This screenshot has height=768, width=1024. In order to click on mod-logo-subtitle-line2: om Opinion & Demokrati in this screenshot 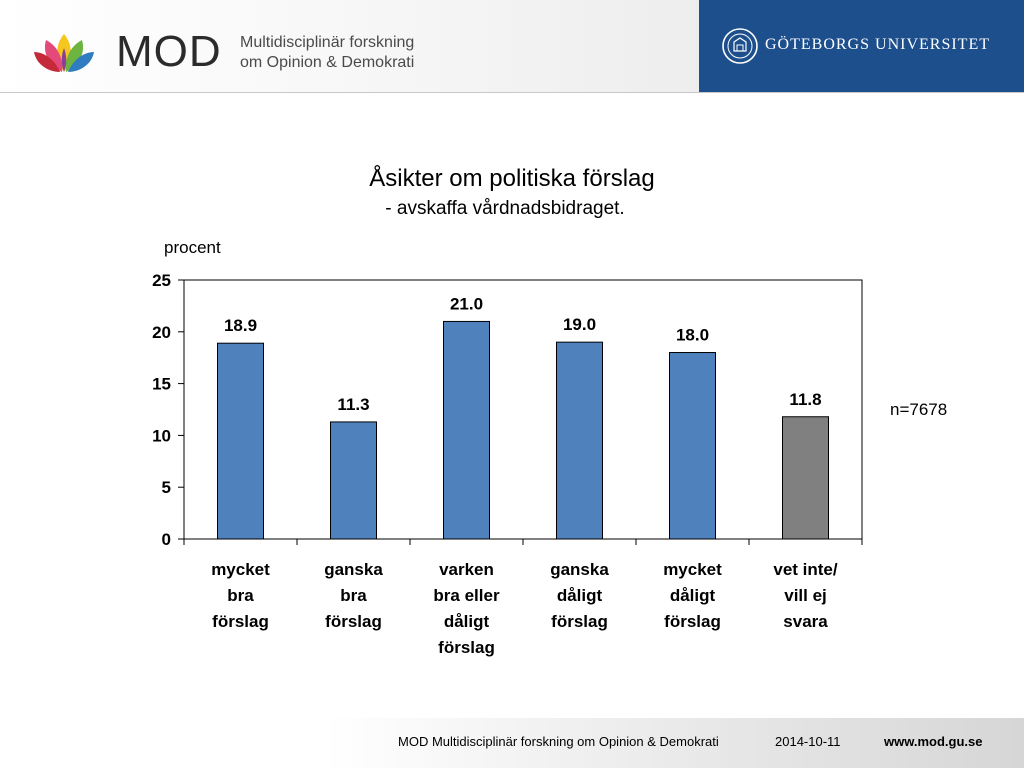, I will do `click(327, 62)`.